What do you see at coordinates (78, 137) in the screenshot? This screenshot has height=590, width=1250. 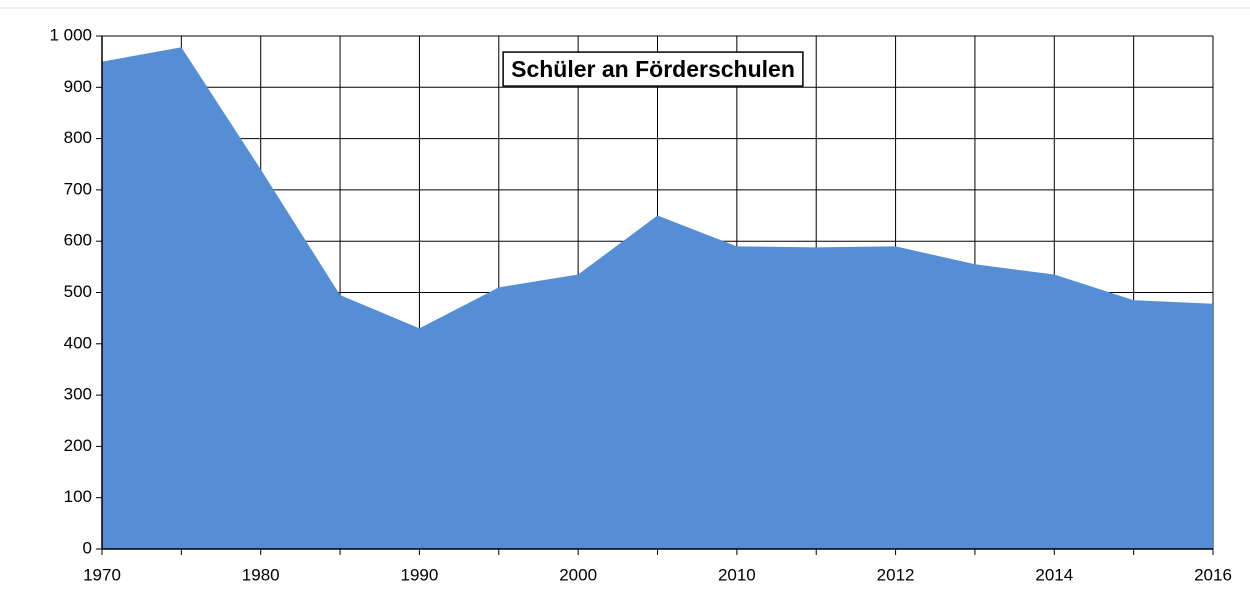 I see `y-tick-label: 800` at bounding box center [78, 137].